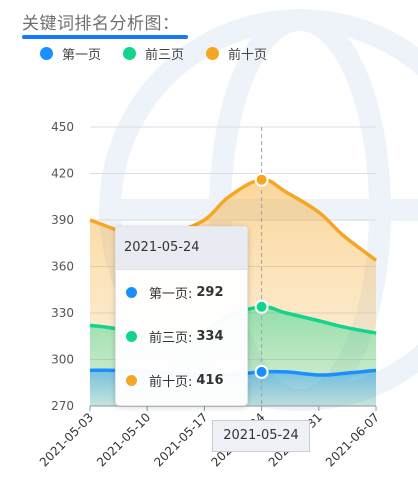  What do you see at coordinates (101, 24) in the screenshot?
I see `page-title: 关键词排名分析图：` at bounding box center [101, 24].